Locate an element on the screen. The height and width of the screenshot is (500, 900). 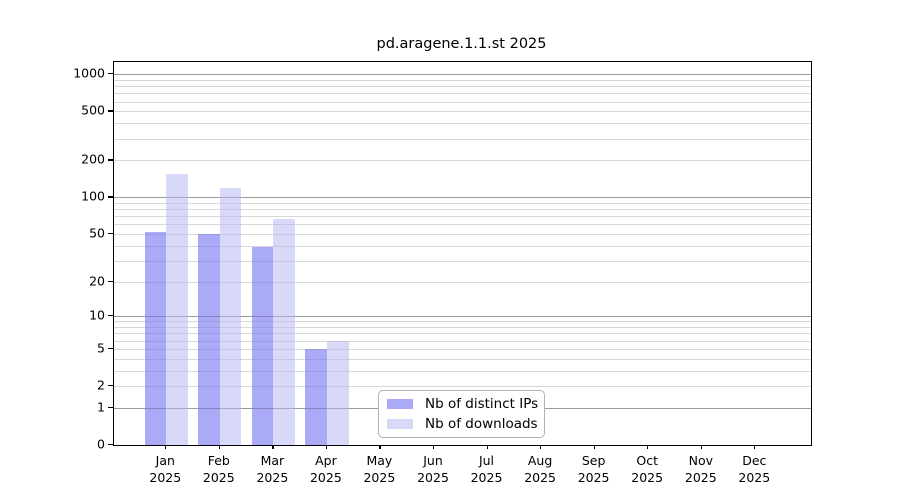
x-tick-label-sep: Sep 2025 is located at coordinates (594, 469).